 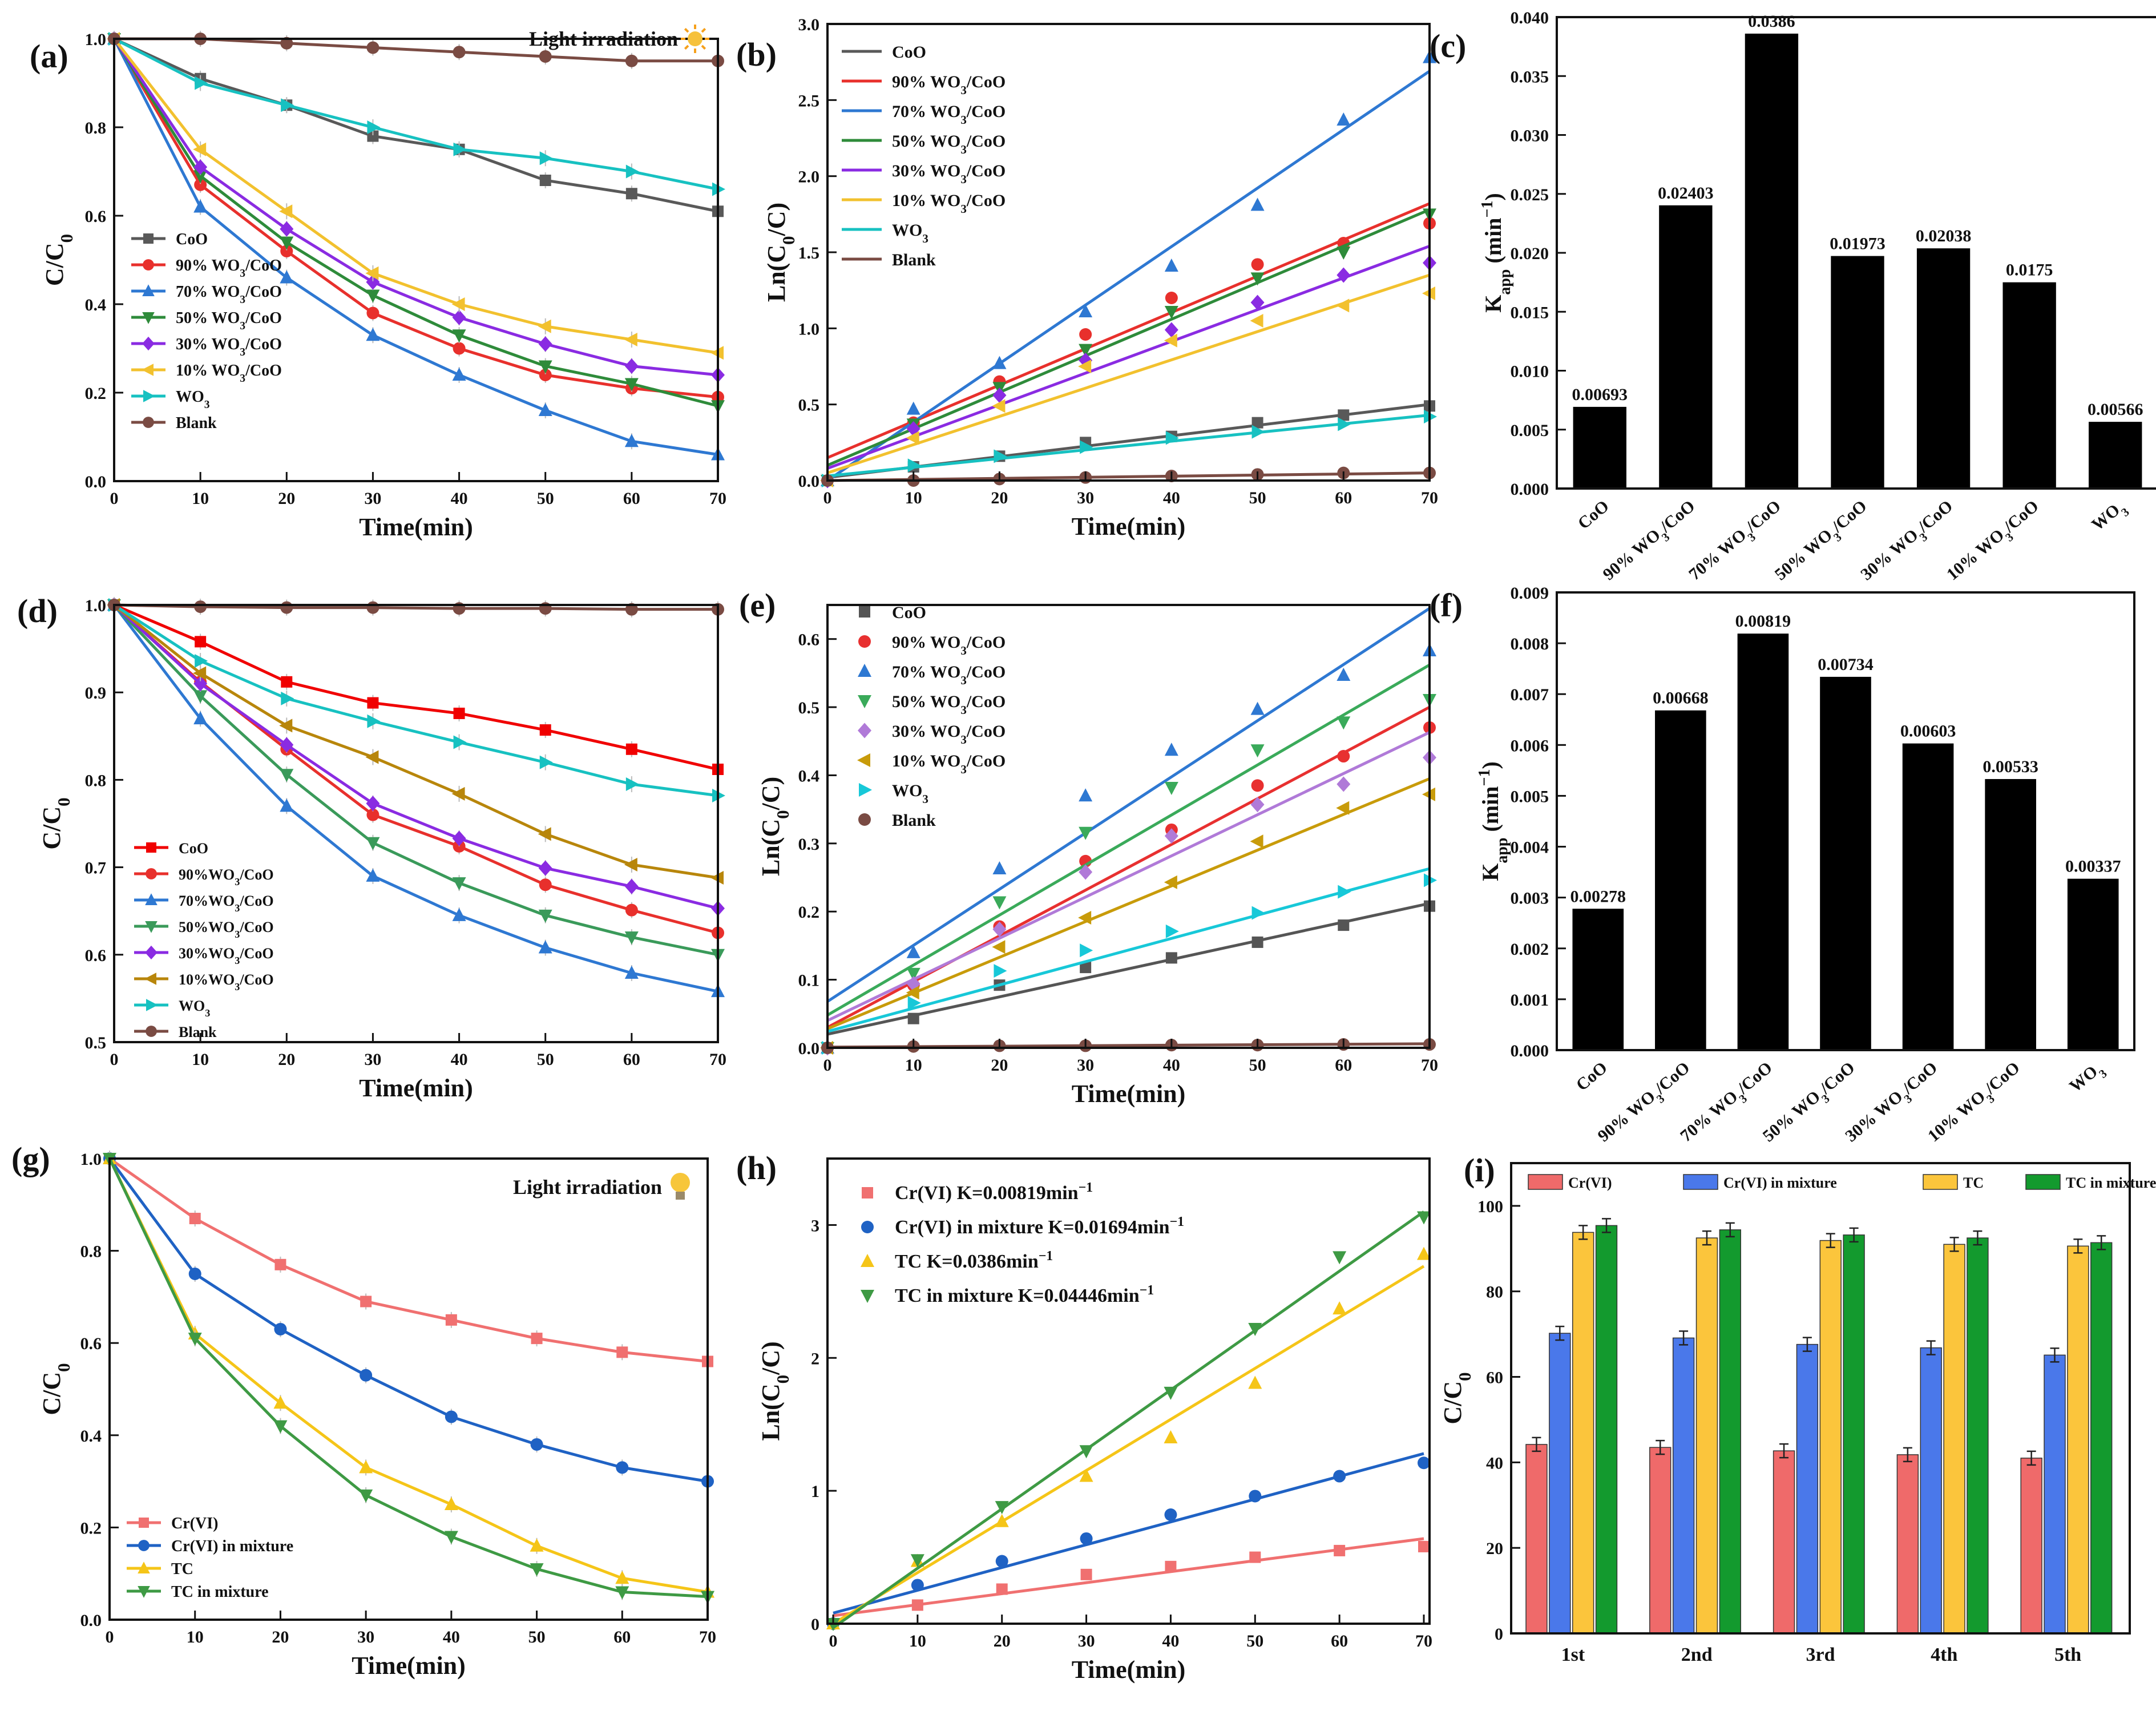 What do you see at coordinates (775, 827) in the screenshot?
I see `svg-text: Ln(C0/C)` at bounding box center [775, 827].